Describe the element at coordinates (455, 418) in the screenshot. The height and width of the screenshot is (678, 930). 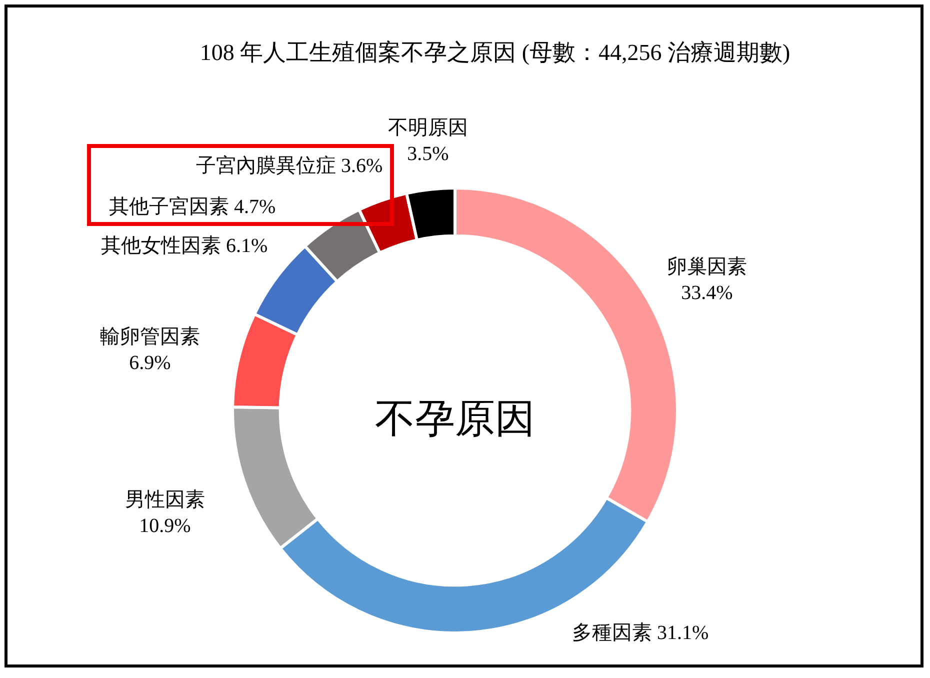
I see `text: 不孕原因` at that location.